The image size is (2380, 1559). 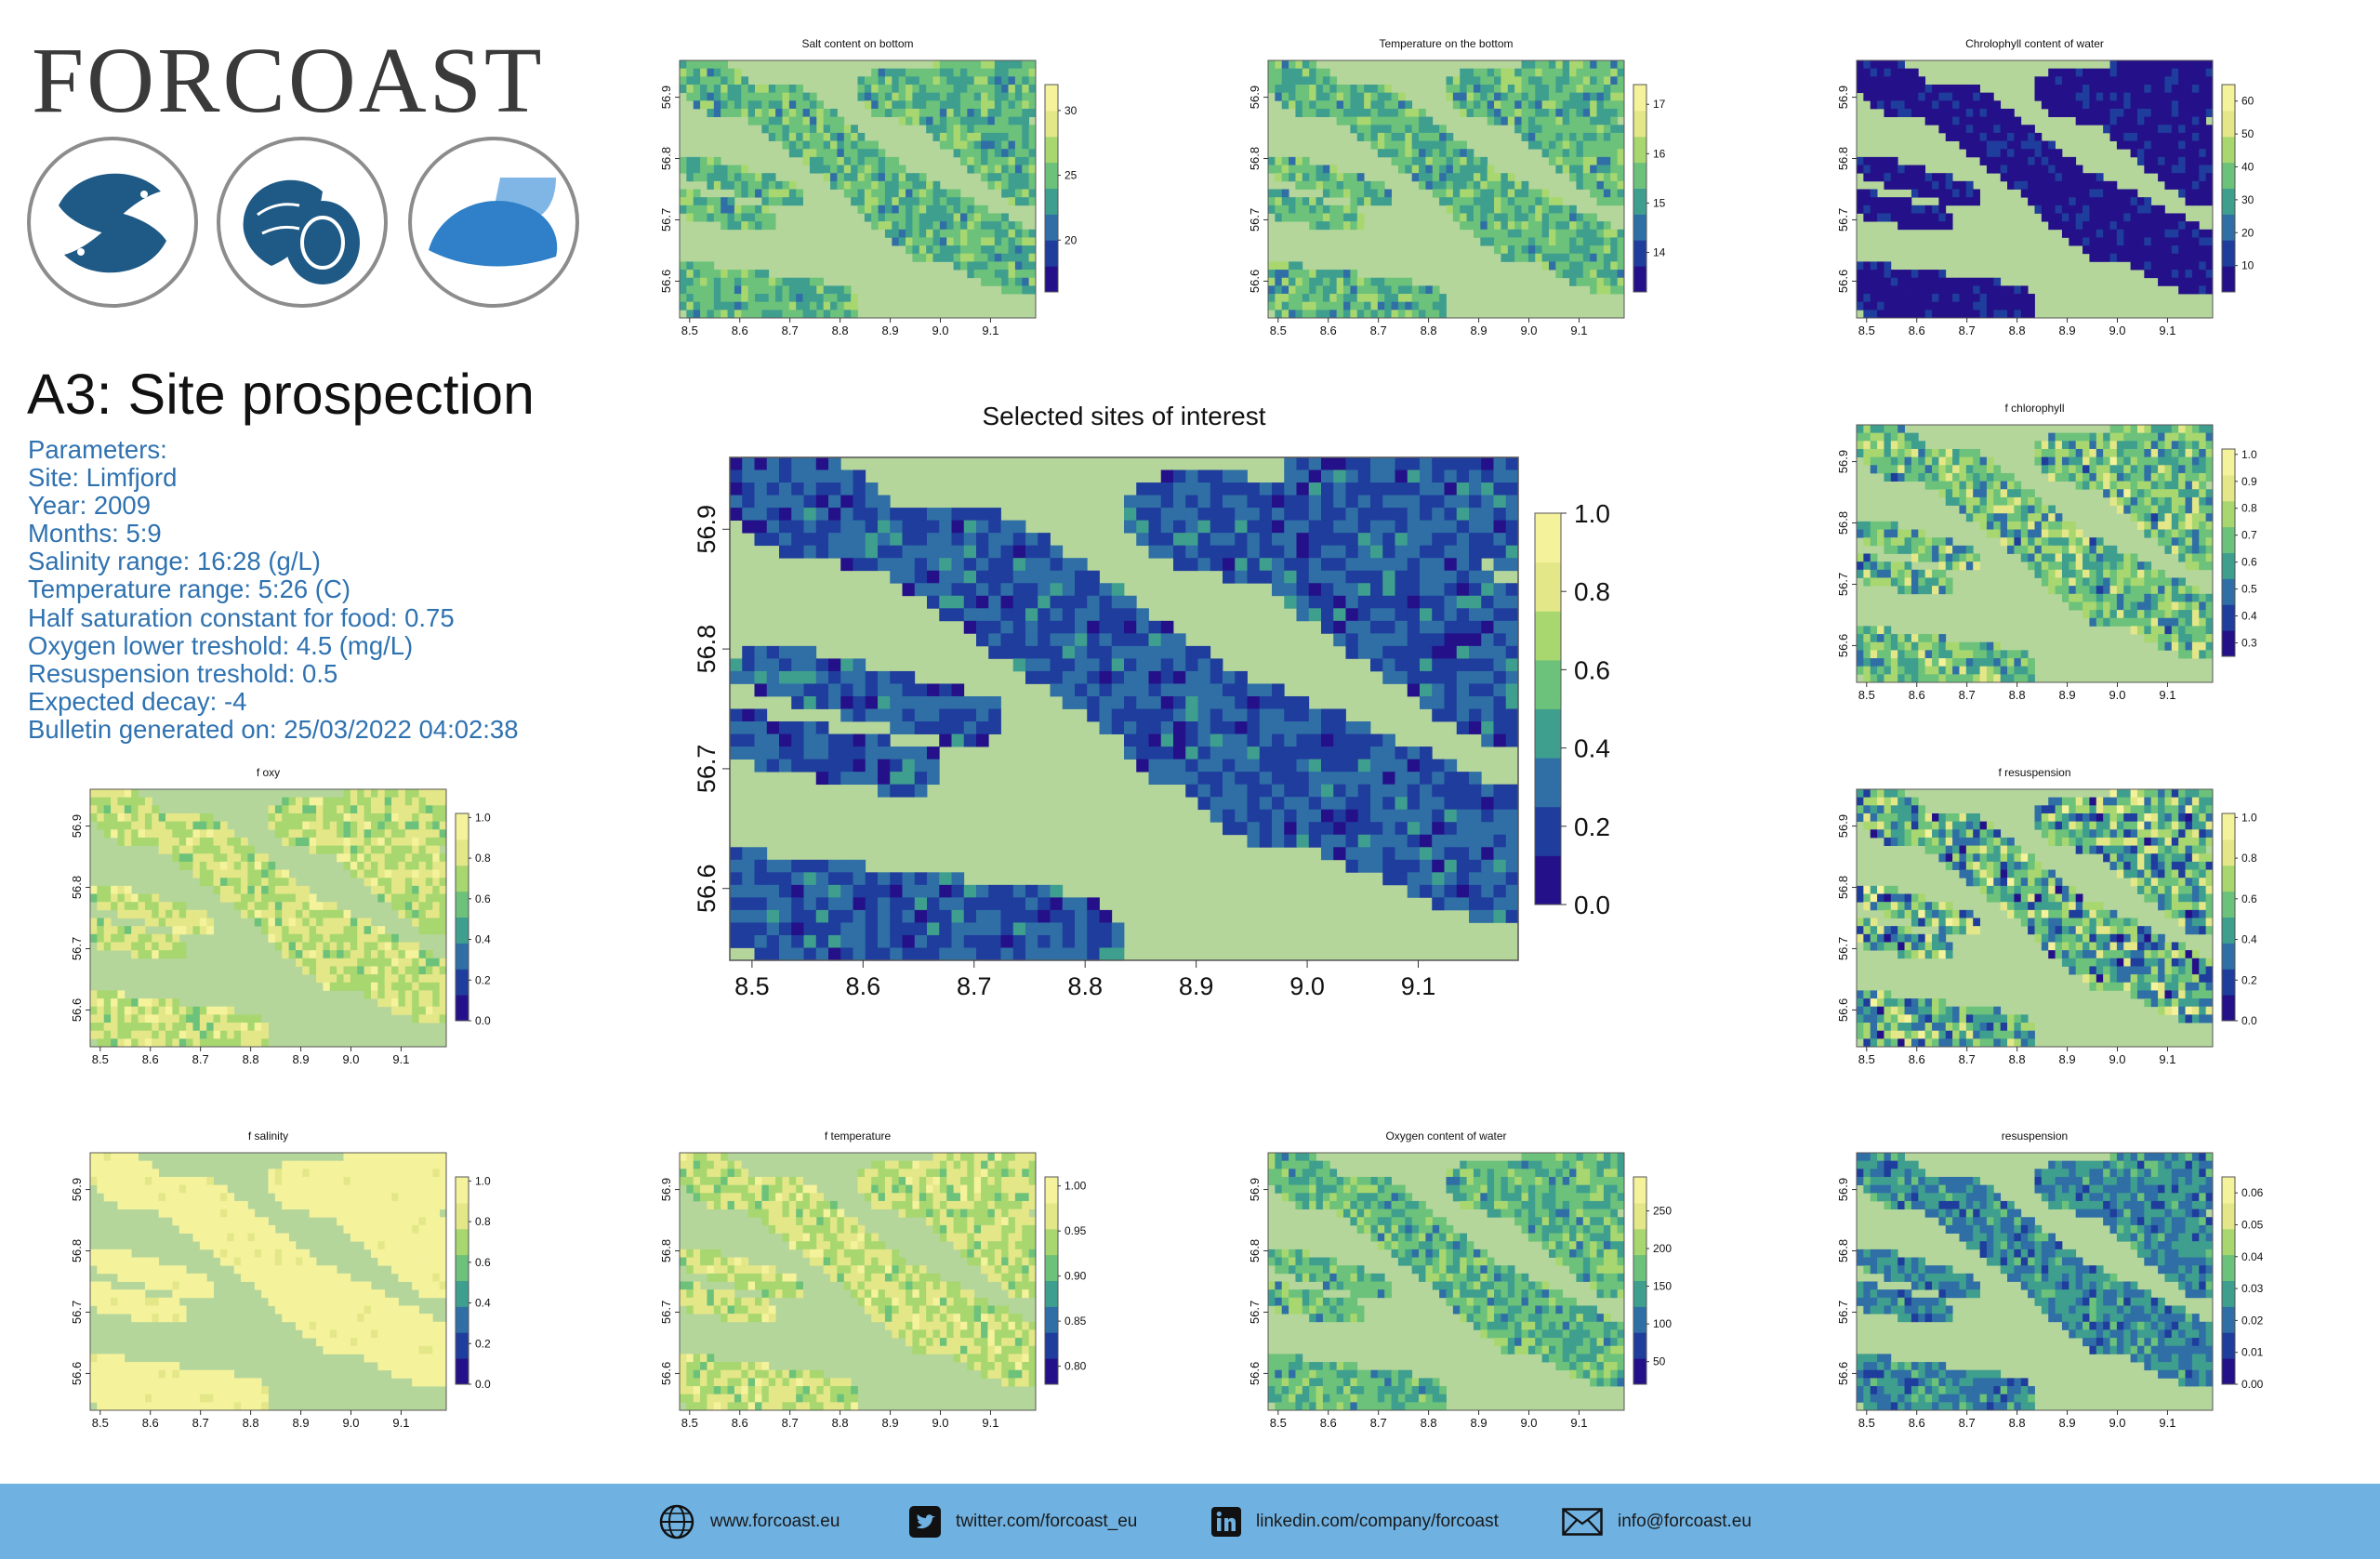 What do you see at coordinates (281, 394) in the screenshot?
I see `page-title: A3: Site prospection` at bounding box center [281, 394].